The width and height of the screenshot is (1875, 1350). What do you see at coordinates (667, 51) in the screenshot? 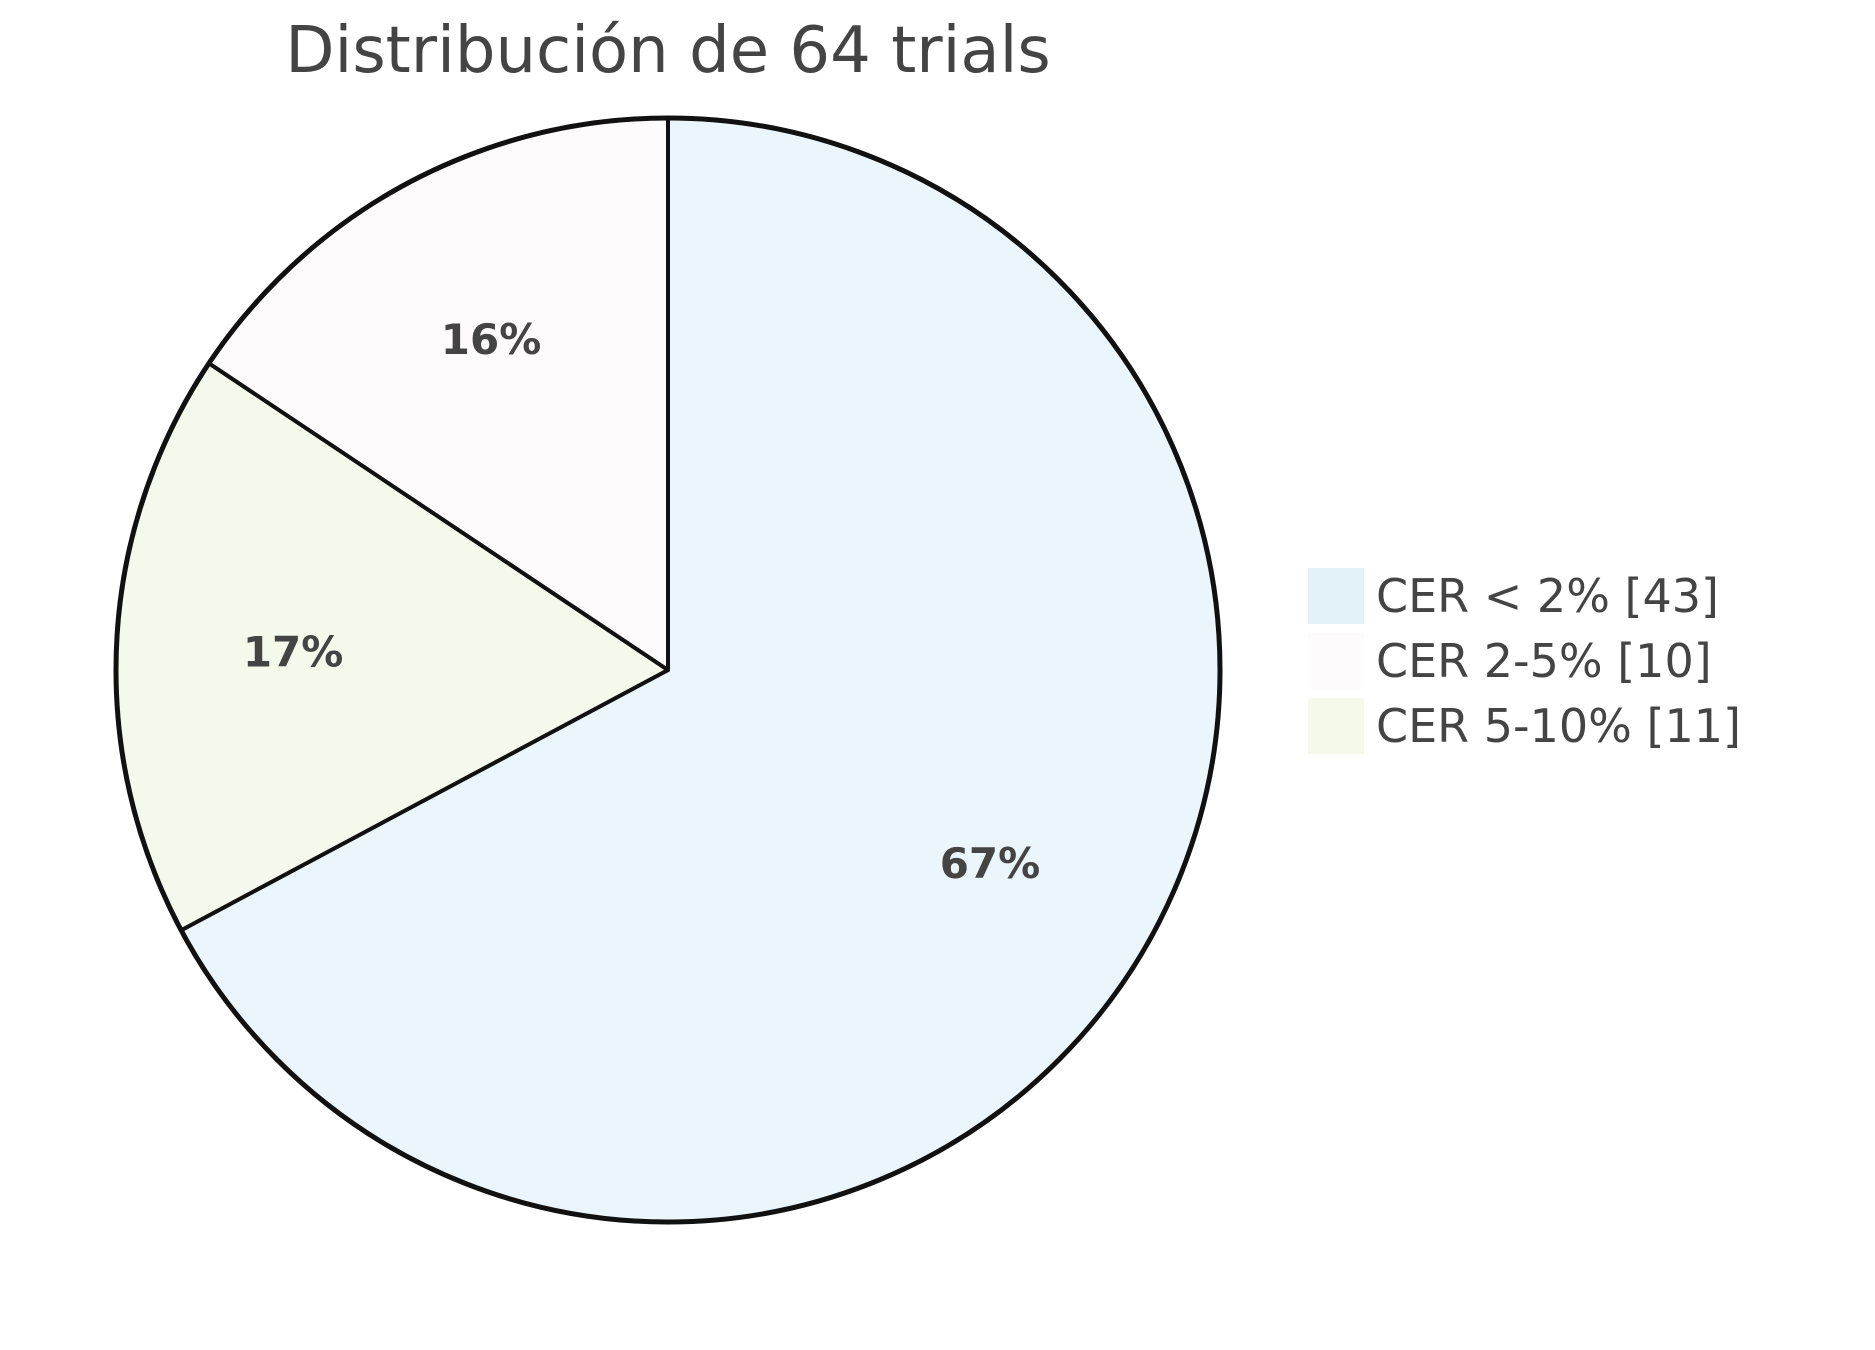
I see `chart-title: Distribución de 64 trials` at bounding box center [667, 51].